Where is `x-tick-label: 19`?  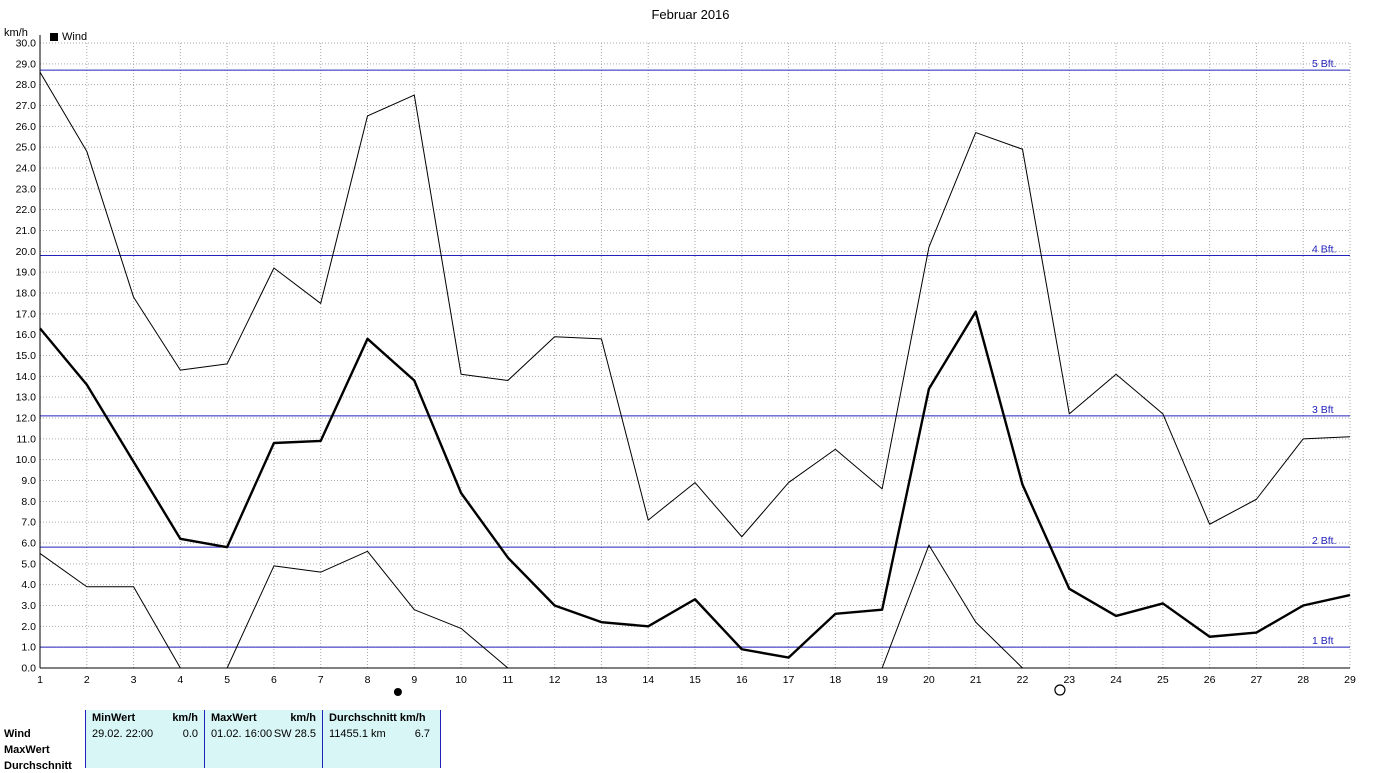
x-tick-label: 19 is located at coordinates (882, 680).